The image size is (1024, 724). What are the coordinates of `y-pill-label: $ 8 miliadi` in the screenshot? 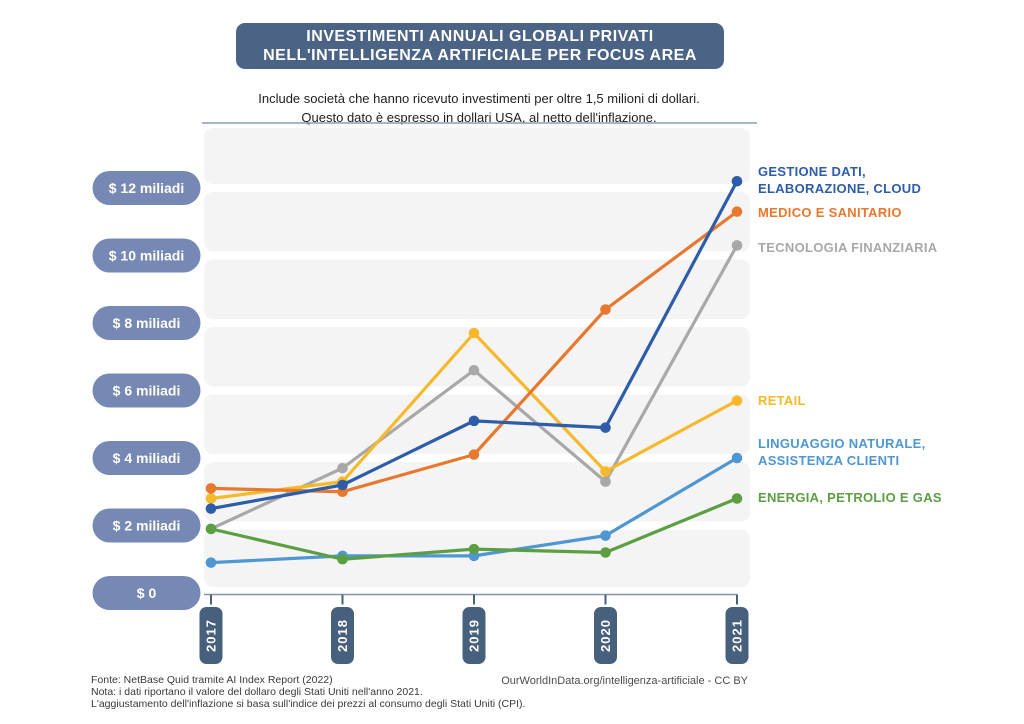 It's located at (147, 323).